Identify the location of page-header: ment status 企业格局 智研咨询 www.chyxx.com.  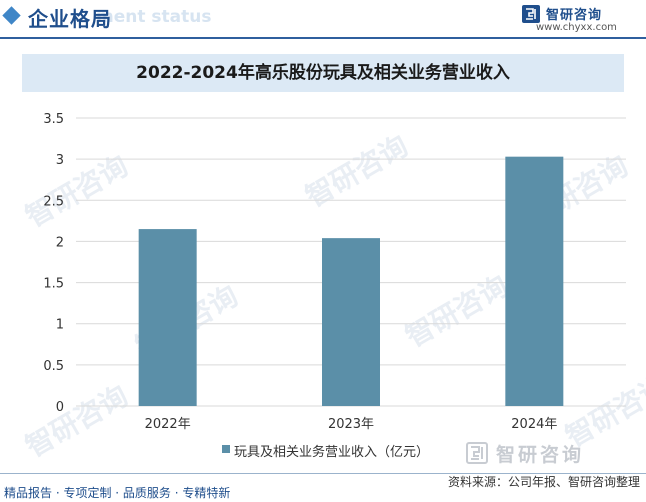
(323, 19).